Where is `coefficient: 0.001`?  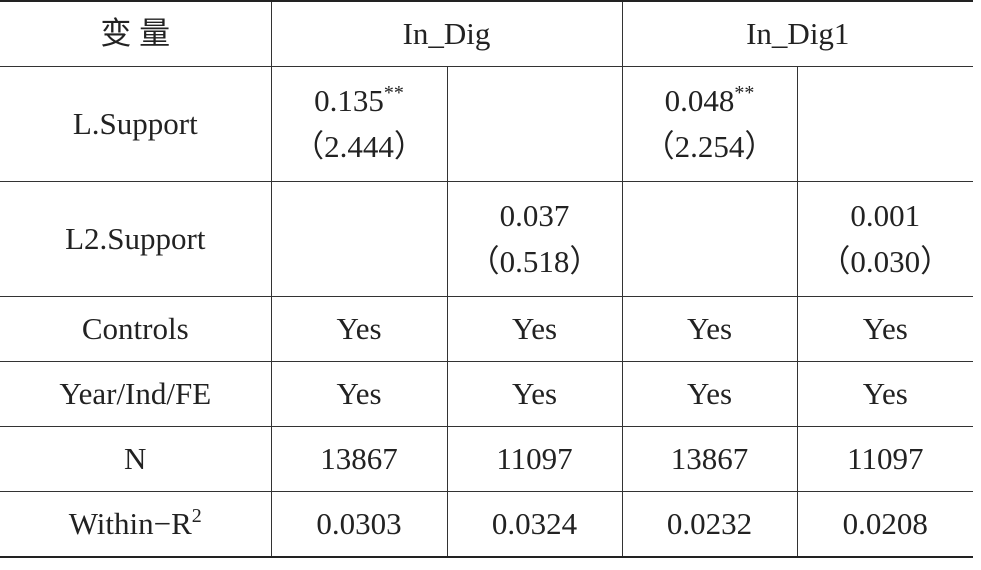 coefficient: 0.001 is located at coordinates (886, 216).